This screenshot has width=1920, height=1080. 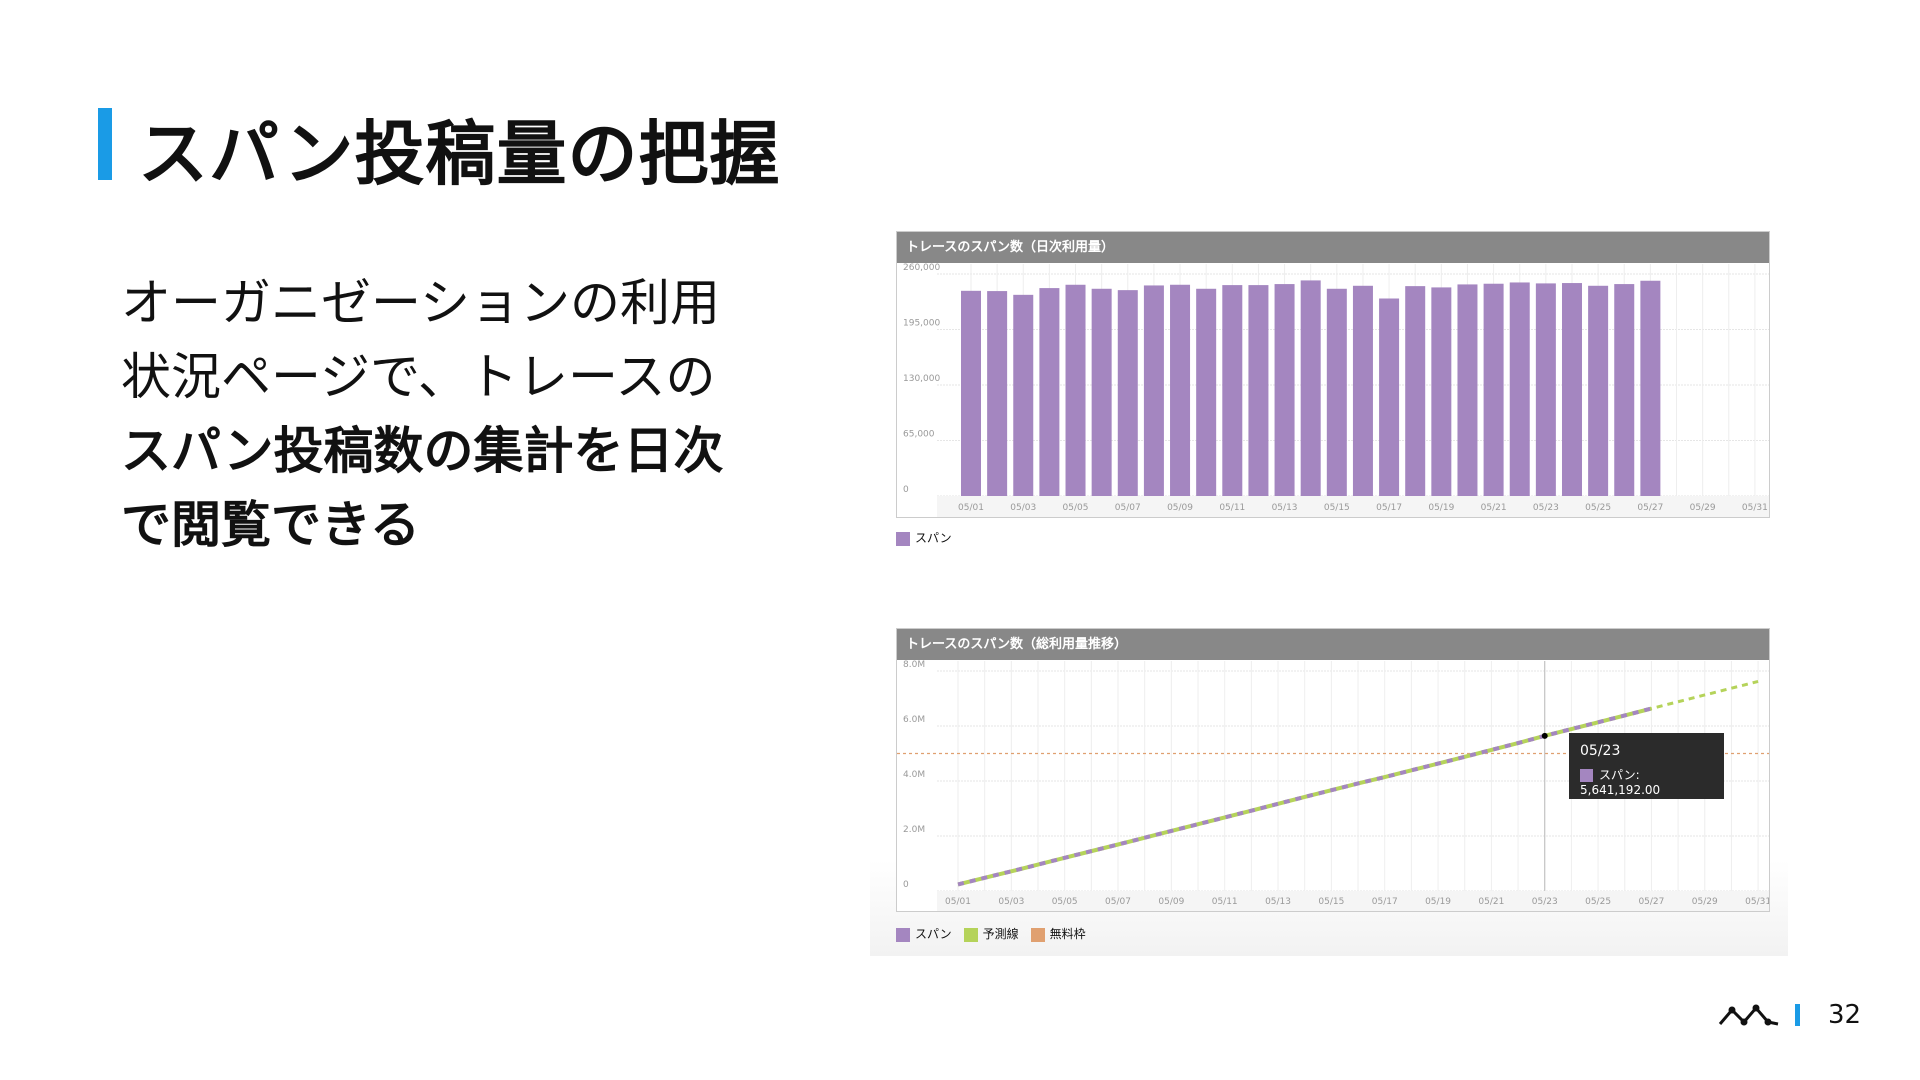 I want to click on legend-label: 予測線, so click(x=1000, y=934).